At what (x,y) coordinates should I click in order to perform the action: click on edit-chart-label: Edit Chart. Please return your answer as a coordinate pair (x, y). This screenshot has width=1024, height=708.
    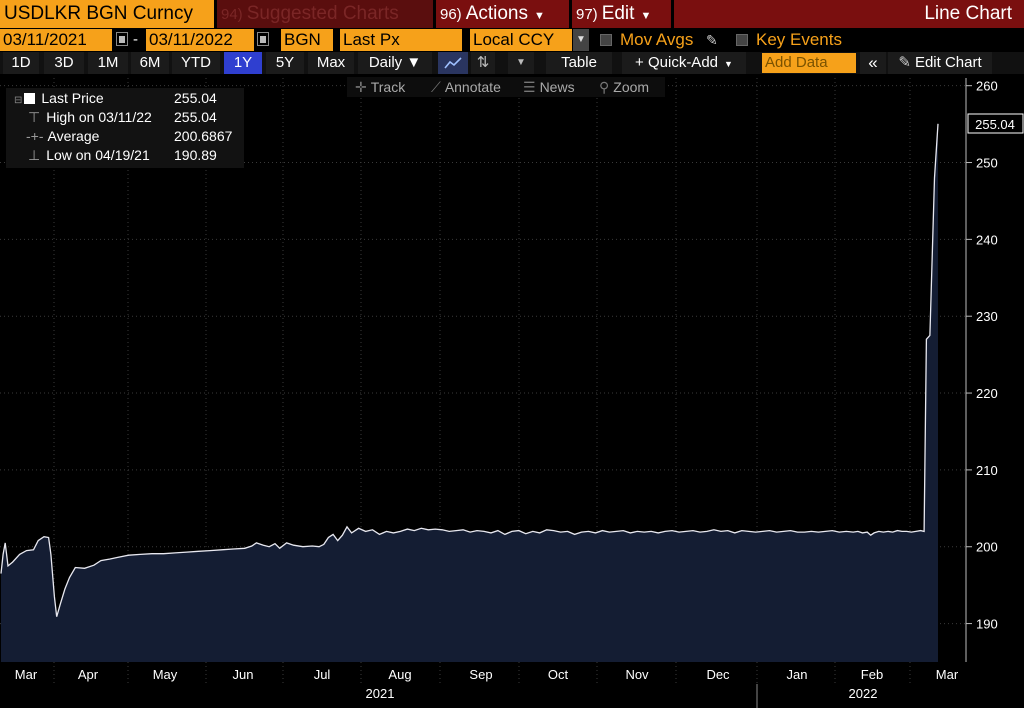
    Looking at the image, I should click on (948, 62).